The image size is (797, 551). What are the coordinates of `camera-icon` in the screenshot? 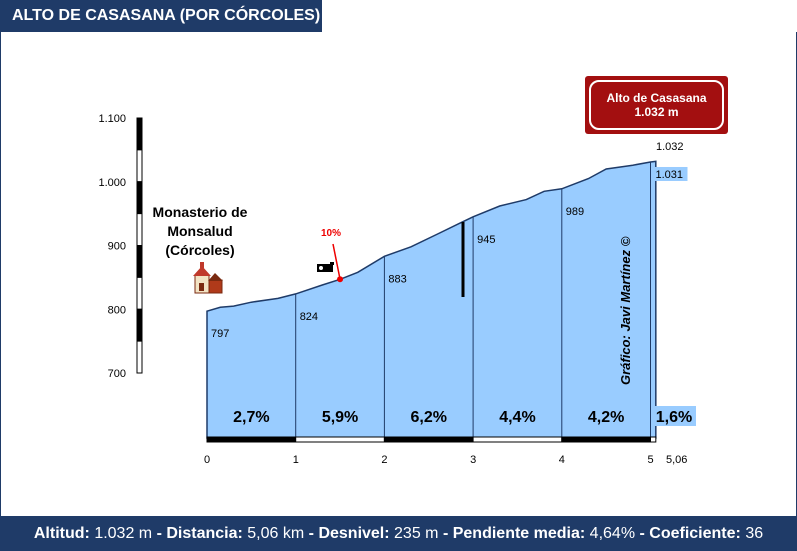 It's located at (325, 267).